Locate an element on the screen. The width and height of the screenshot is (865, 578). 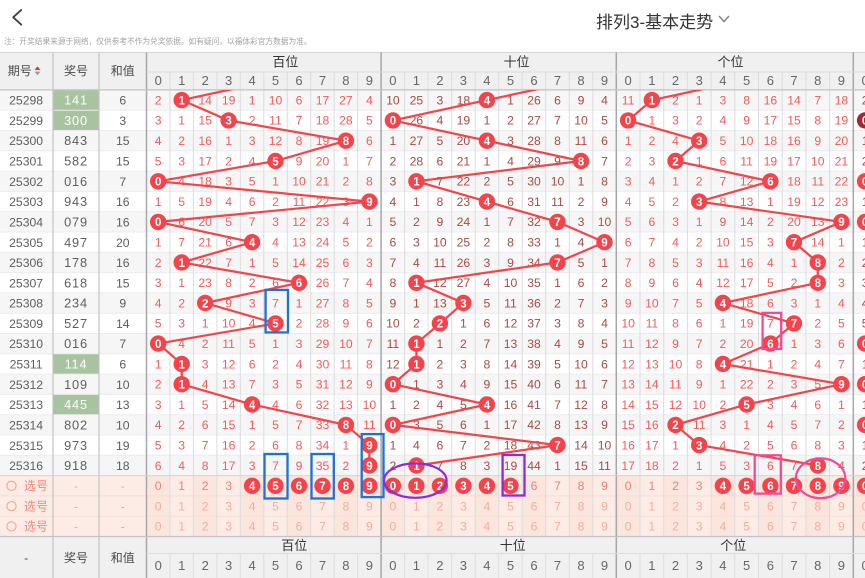
svg-text: 527 is located at coordinates (76, 323).